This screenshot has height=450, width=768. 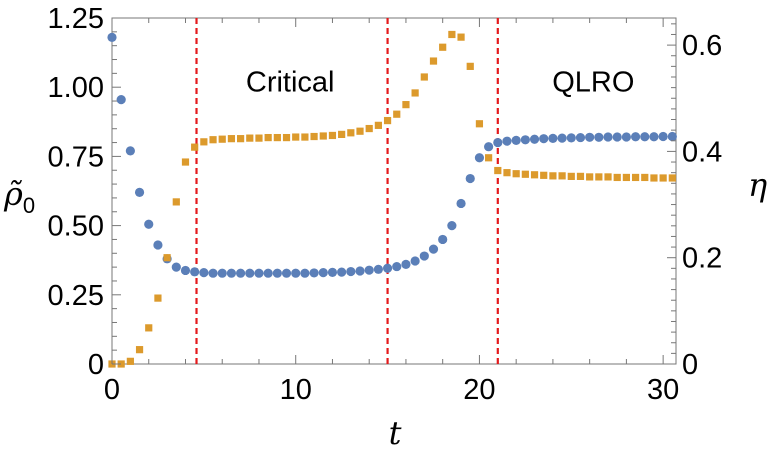 What do you see at coordinates (395, 432) in the screenshot?
I see `x-axis-label: t` at bounding box center [395, 432].